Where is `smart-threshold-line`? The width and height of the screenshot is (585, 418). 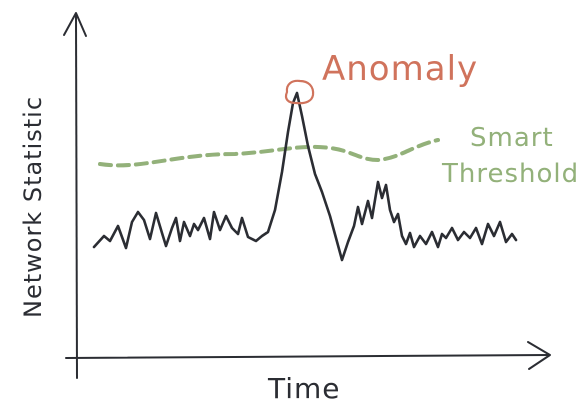
smart-threshold-line is located at coordinates (269, 153).